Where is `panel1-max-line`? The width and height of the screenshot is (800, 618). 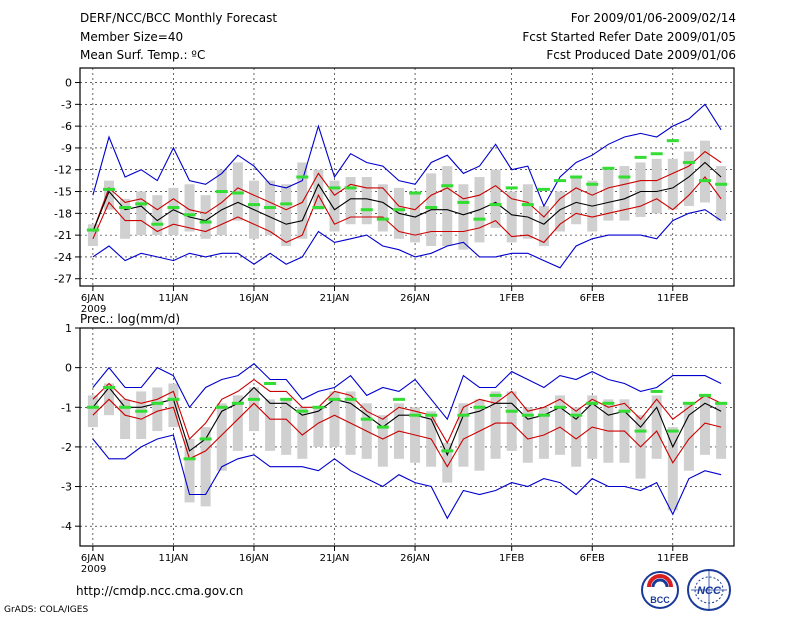
panel1-max-line is located at coordinates (407, 155).